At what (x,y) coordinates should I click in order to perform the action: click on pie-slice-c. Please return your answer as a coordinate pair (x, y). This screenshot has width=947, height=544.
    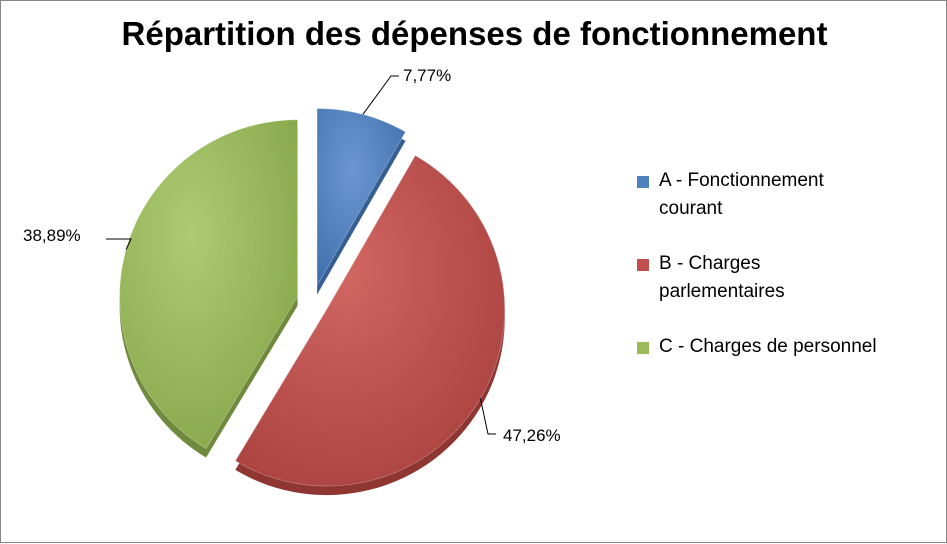
    Looking at the image, I should click on (209, 284).